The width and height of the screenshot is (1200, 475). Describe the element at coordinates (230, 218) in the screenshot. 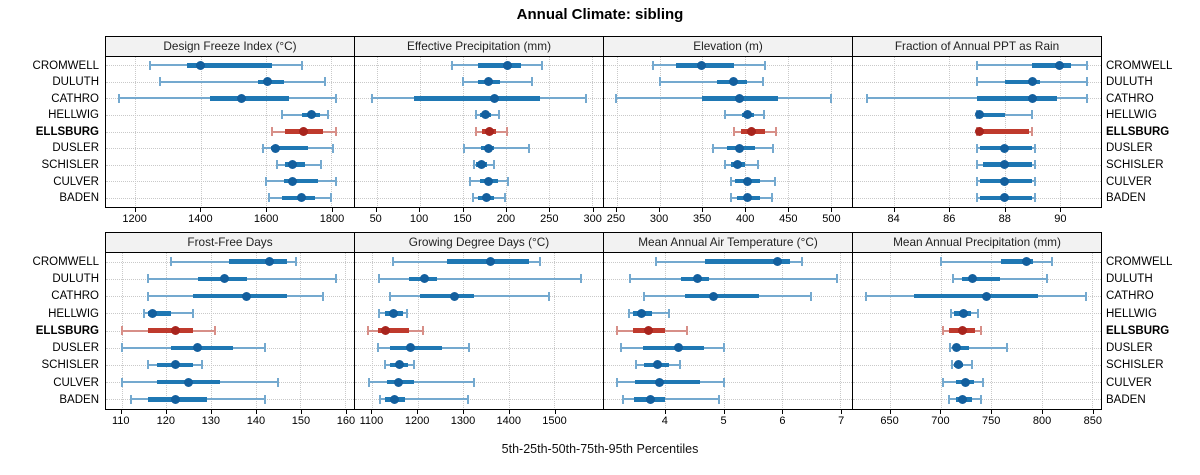

I see `panel-axis: 1200 1400 1600 1800` at that location.